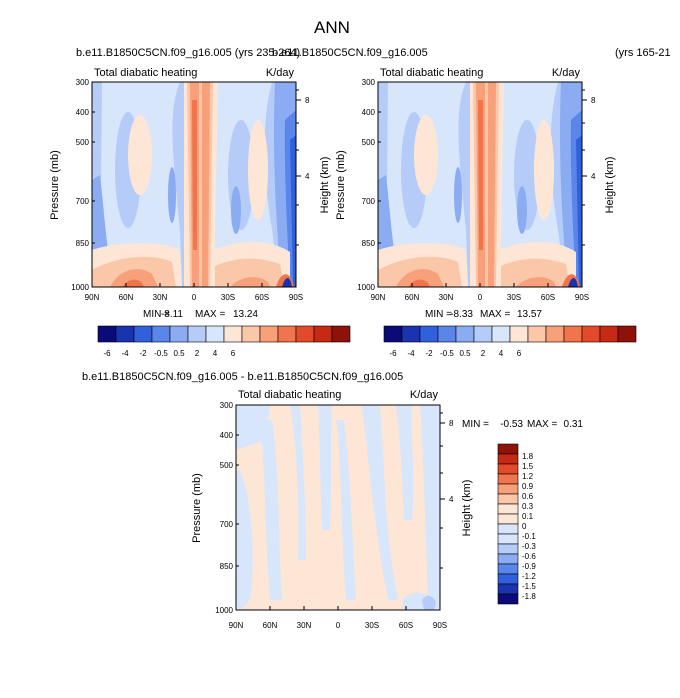 Image resolution: width=680 pixels, height=698 pixels. Describe the element at coordinates (529, 314) in the screenshot. I see `panel-2-max-value: 13.57` at that location.